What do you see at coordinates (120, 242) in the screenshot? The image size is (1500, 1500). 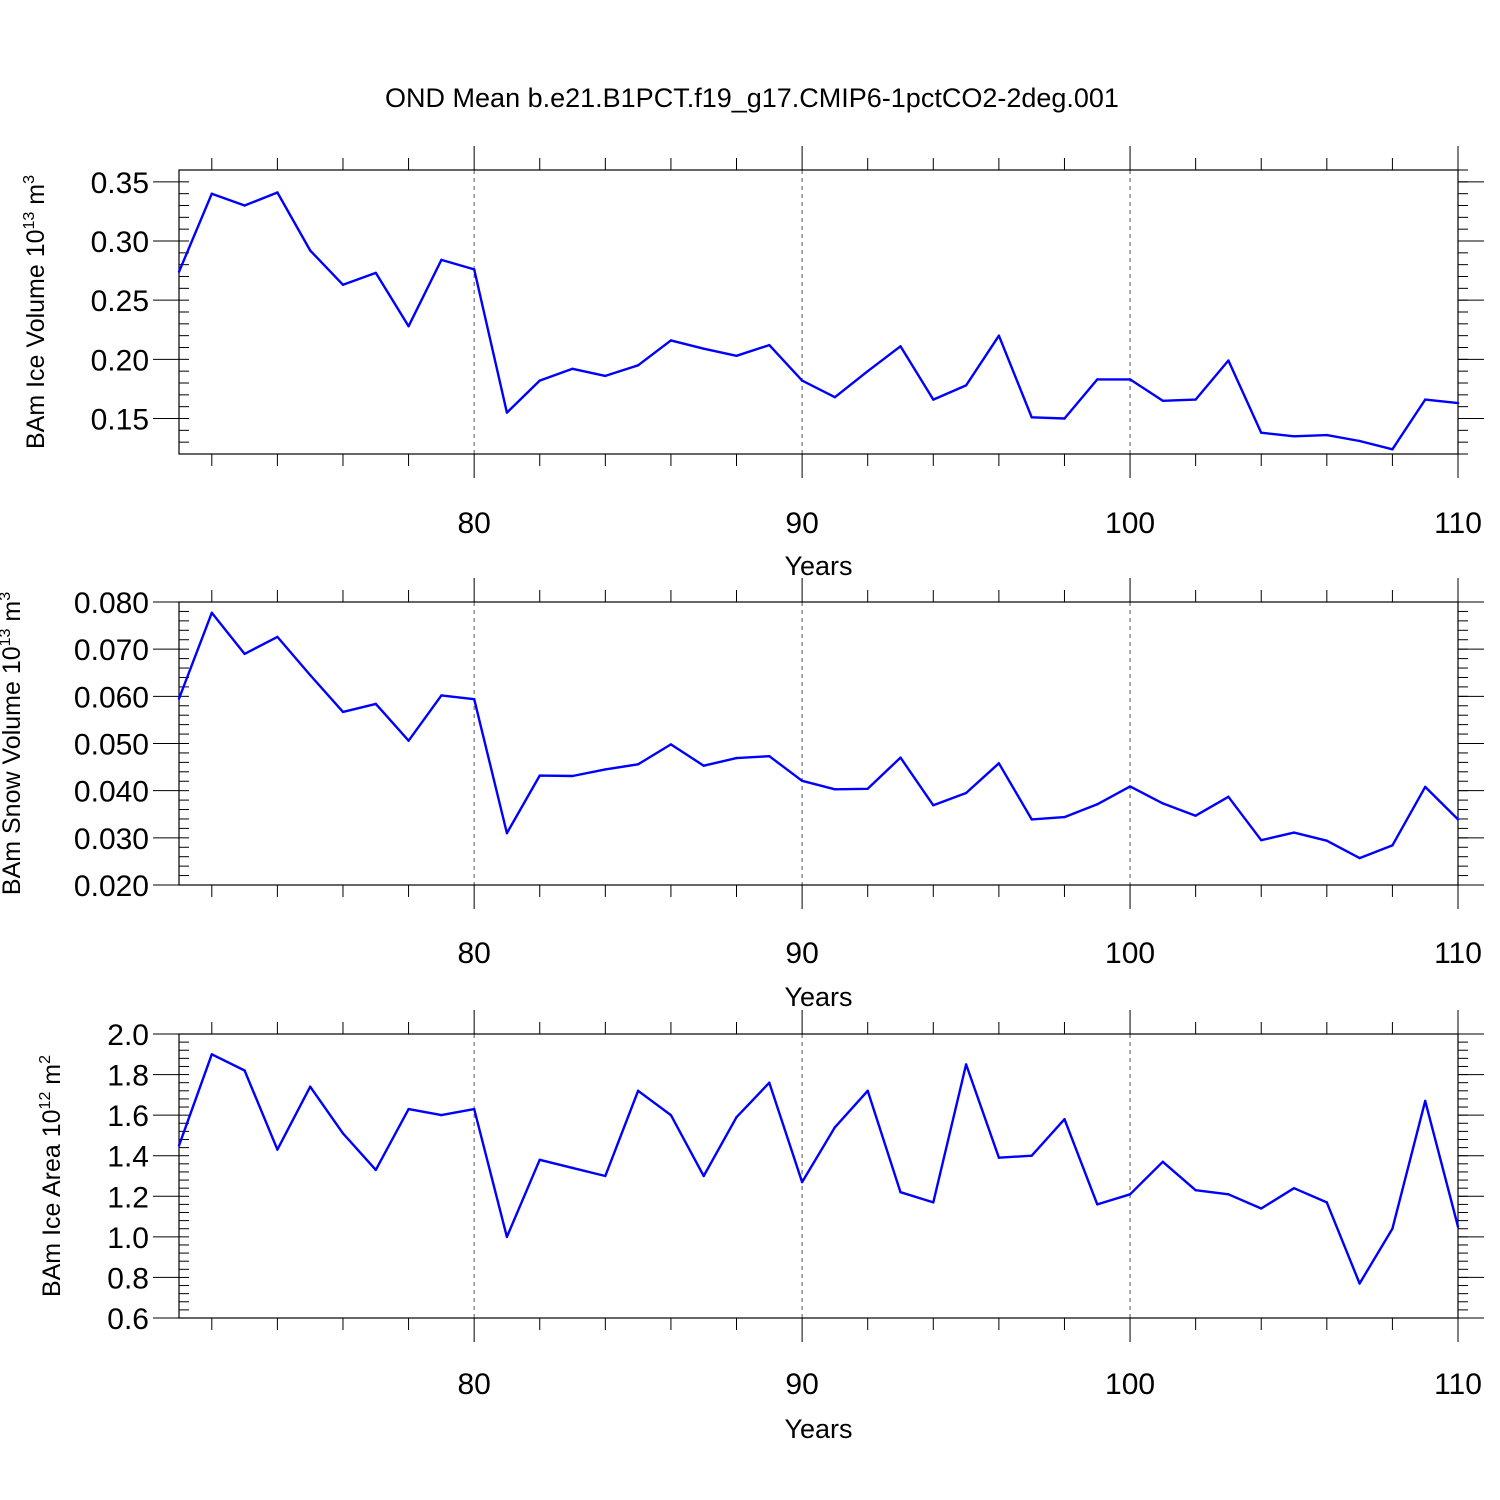 I see `y-tick-label: 0.30` at bounding box center [120, 242].